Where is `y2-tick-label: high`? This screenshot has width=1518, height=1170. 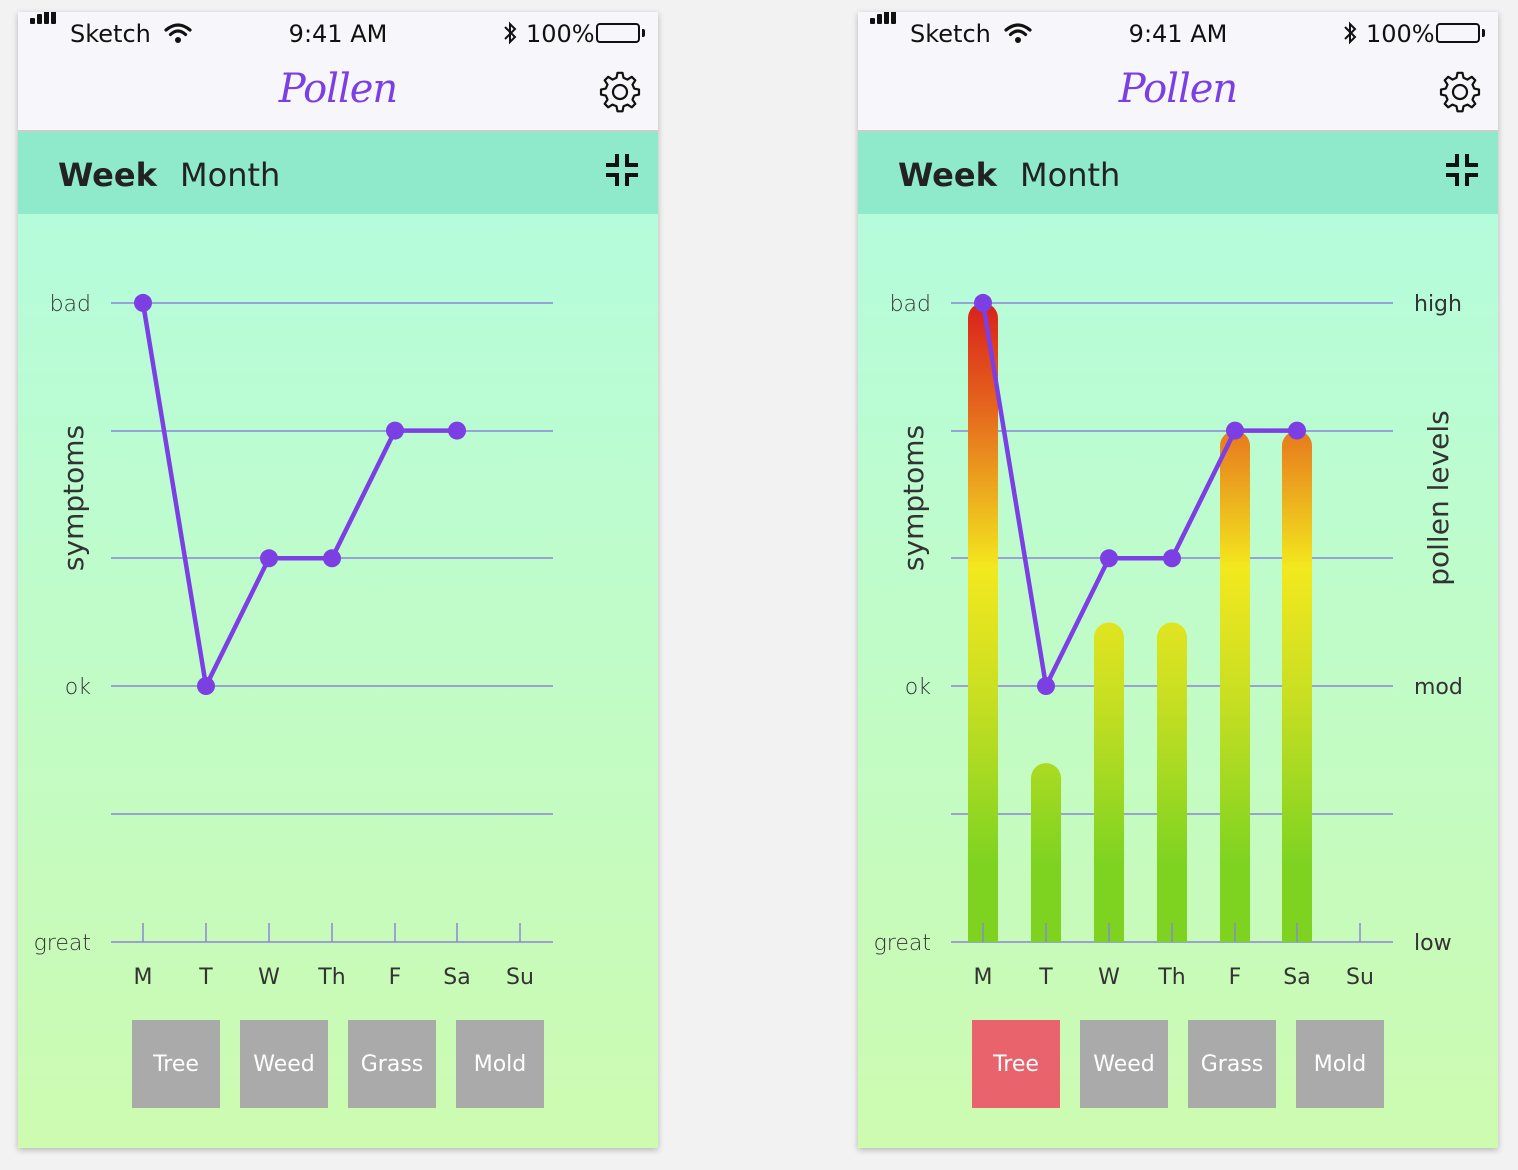 y2-tick-label: high is located at coordinates (1438, 304).